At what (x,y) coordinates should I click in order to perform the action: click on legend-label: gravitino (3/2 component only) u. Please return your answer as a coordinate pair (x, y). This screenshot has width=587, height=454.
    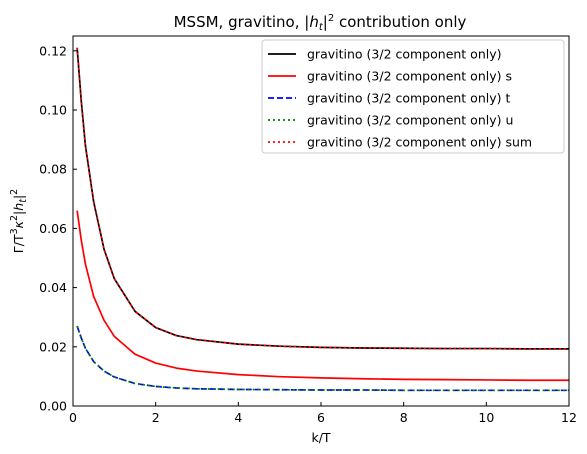
    Looking at the image, I should click on (410, 120).